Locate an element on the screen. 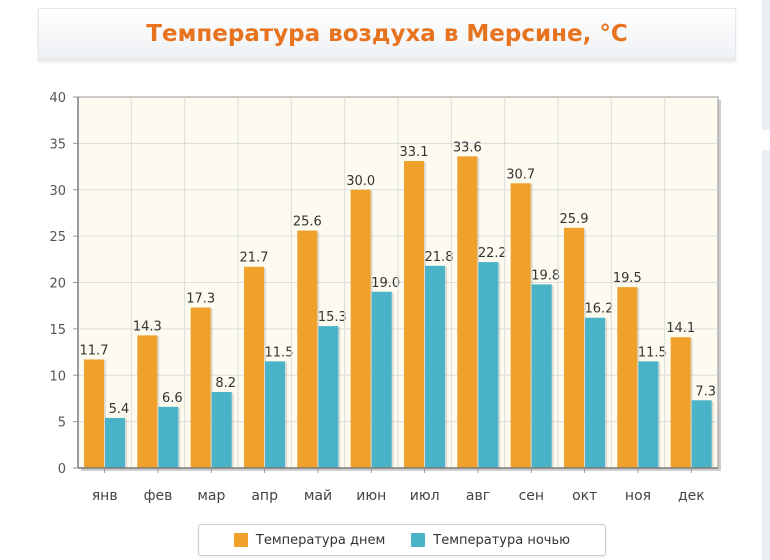 The height and width of the screenshot is (560, 770). chart-title: Температура воздуха в Мерсине, °С is located at coordinates (387, 34).